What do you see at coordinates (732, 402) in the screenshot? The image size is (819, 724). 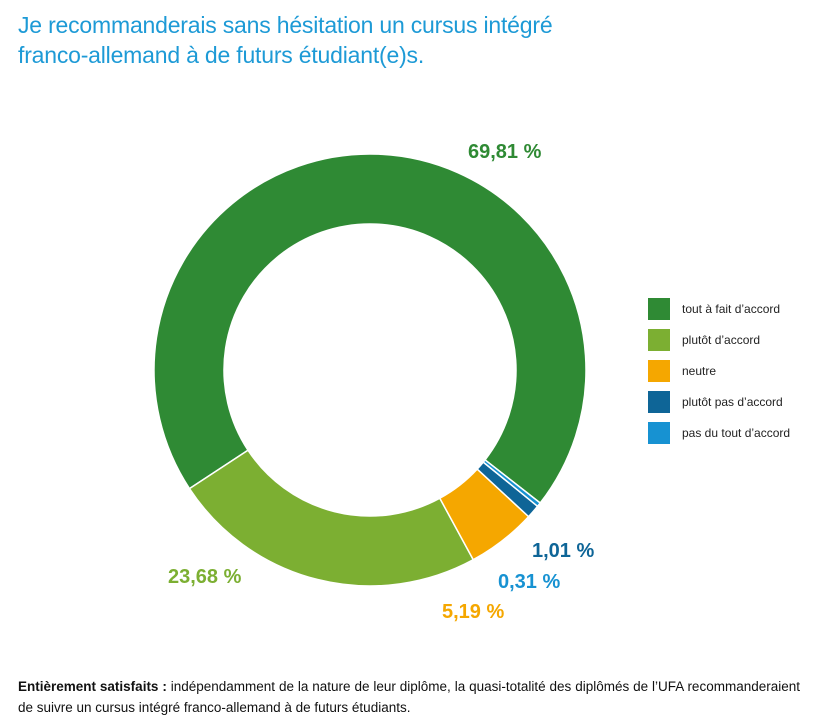 I see `legend-label-plutot-pas-d-accord: plutôt pas d’accord` at bounding box center [732, 402].